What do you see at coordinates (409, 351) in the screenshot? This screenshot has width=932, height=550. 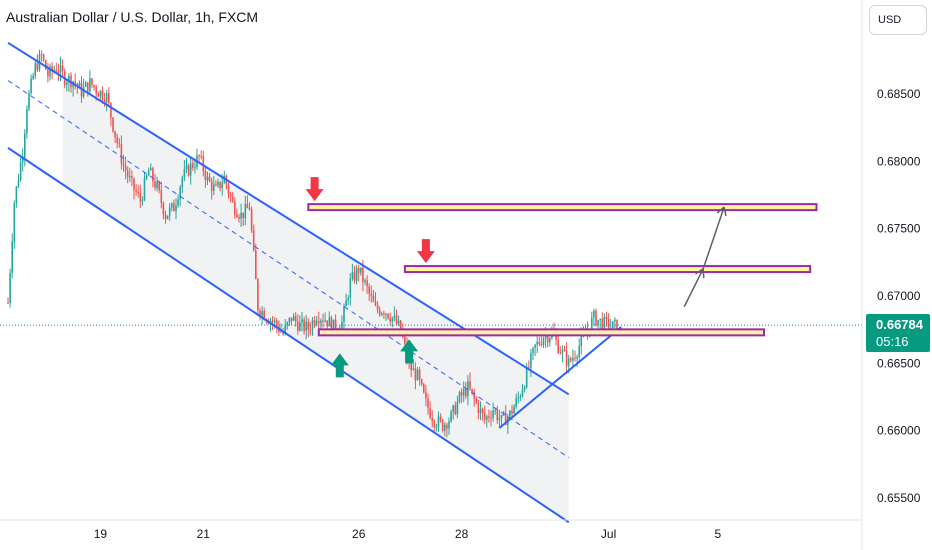 I see `arrow-up-icon` at bounding box center [409, 351].